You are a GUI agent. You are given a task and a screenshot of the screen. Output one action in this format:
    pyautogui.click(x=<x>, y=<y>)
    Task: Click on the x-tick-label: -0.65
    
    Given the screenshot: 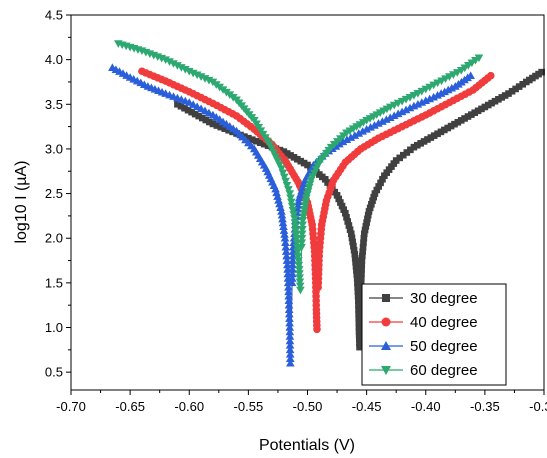 What is the action you would take?
    pyautogui.click(x=130, y=406)
    